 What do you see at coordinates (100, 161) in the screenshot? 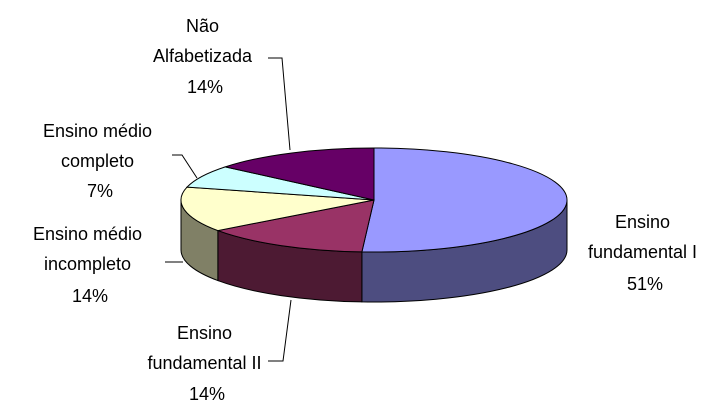
I see `label-medio-completo: Ensino médio completo 7%` at bounding box center [100, 161].